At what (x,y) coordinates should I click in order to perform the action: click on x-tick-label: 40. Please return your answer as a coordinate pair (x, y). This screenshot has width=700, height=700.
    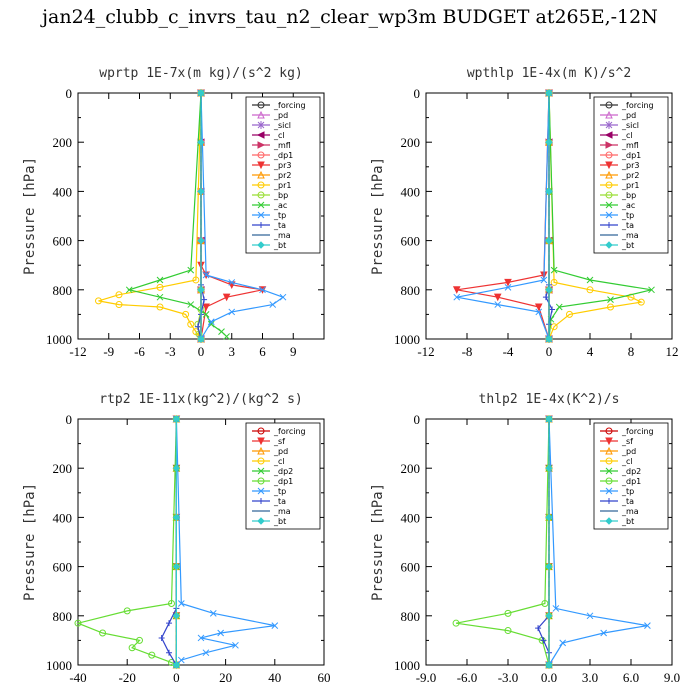
    Looking at the image, I should click on (274, 677).